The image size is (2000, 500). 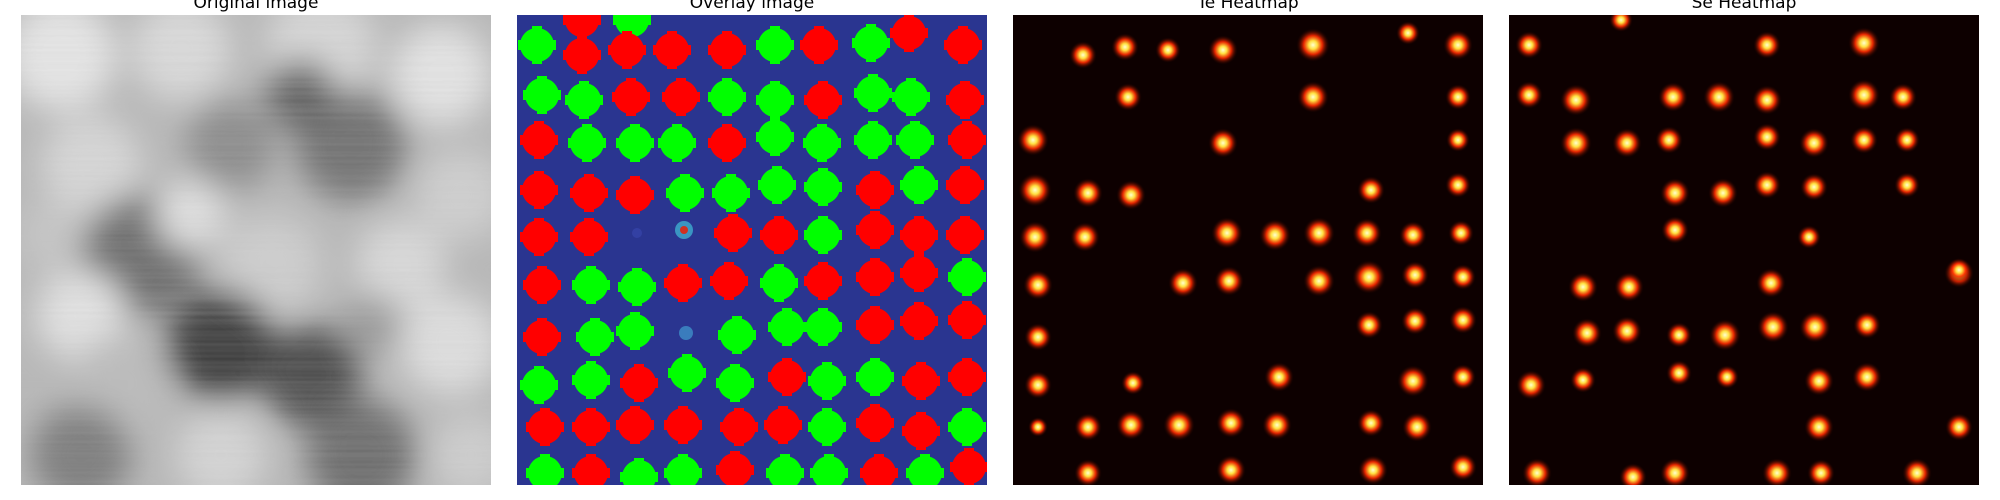 What do you see at coordinates (1744, 6) in the screenshot?
I see `panel-title-se-heatmap: Se Heatmap` at bounding box center [1744, 6].